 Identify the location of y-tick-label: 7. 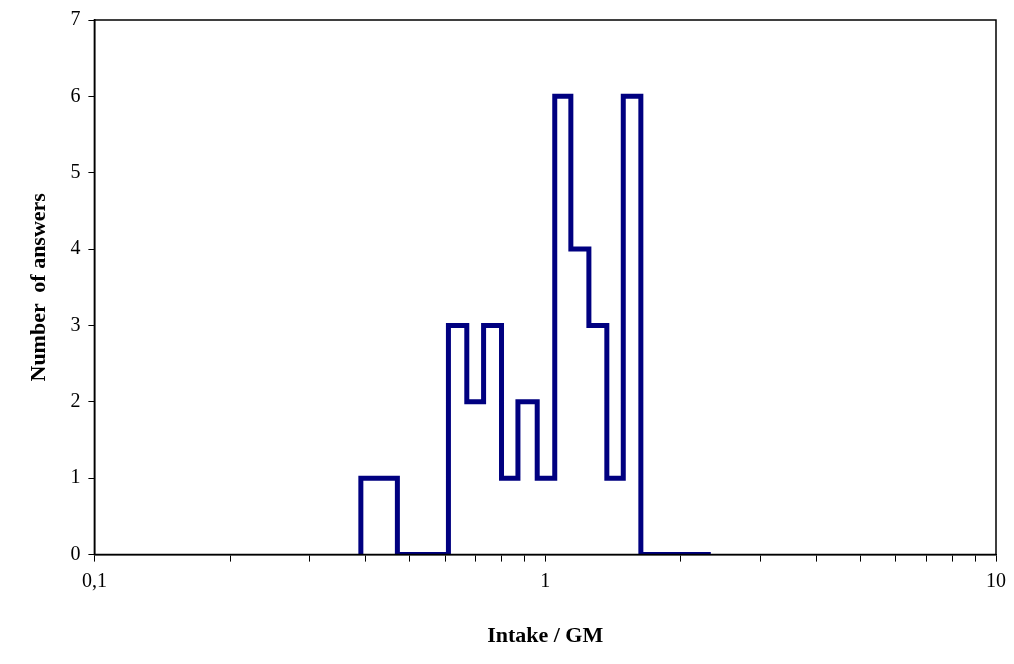
(75, 18).